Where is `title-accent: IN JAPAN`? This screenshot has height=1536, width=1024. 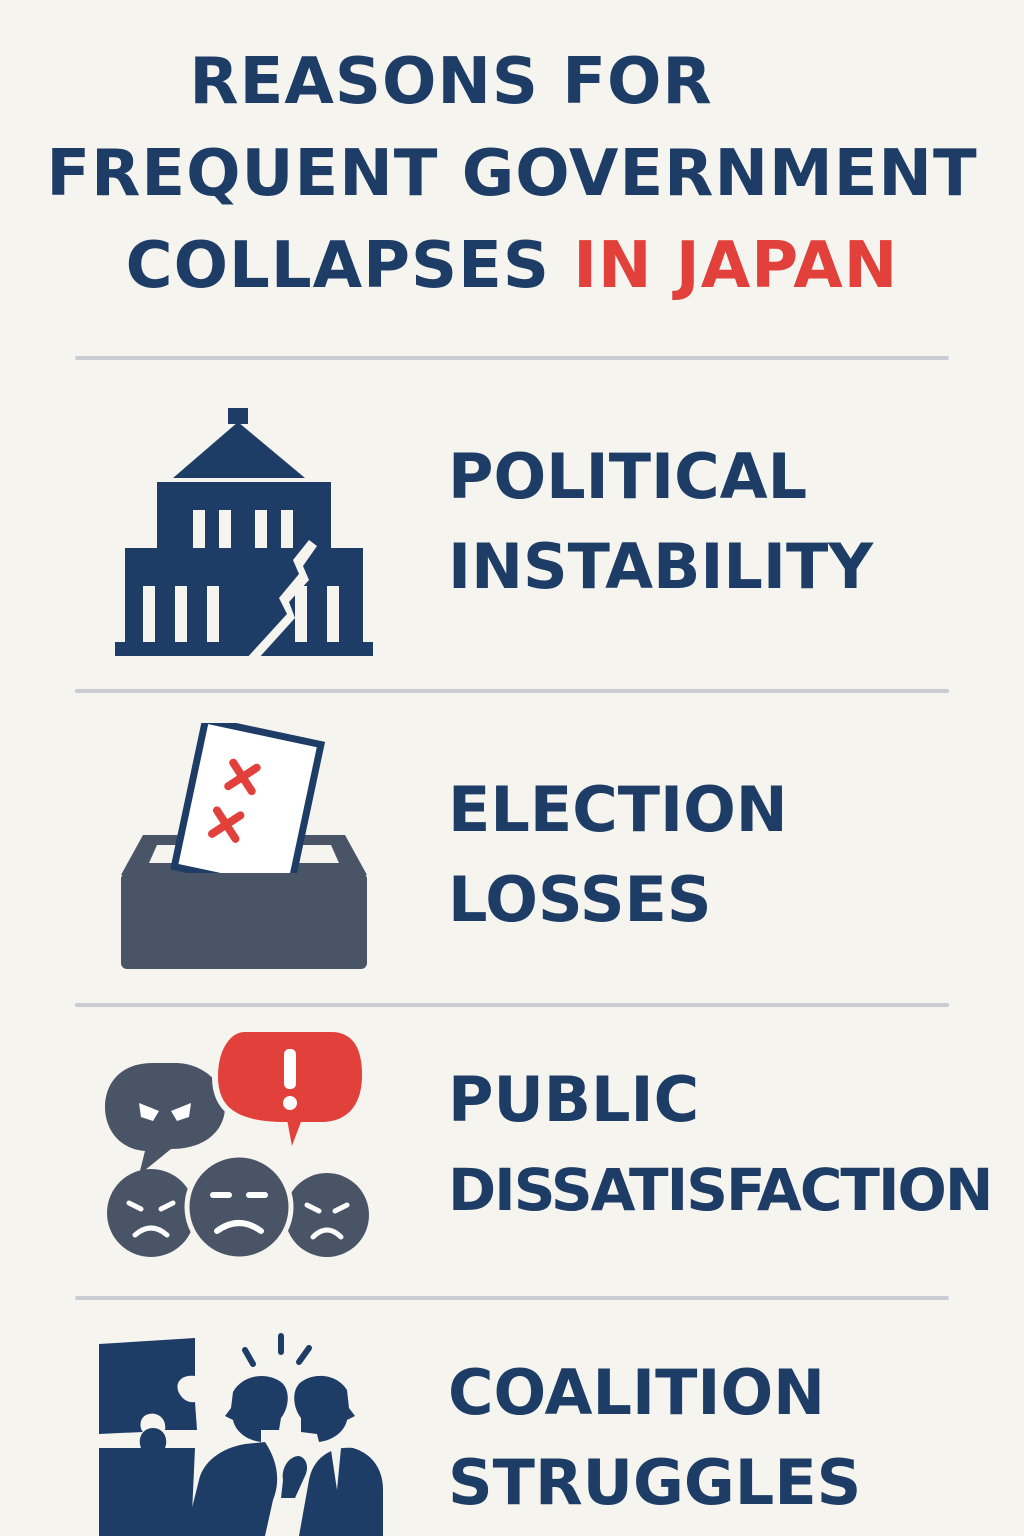 title-accent: IN JAPAN is located at coordinates (736, 266).